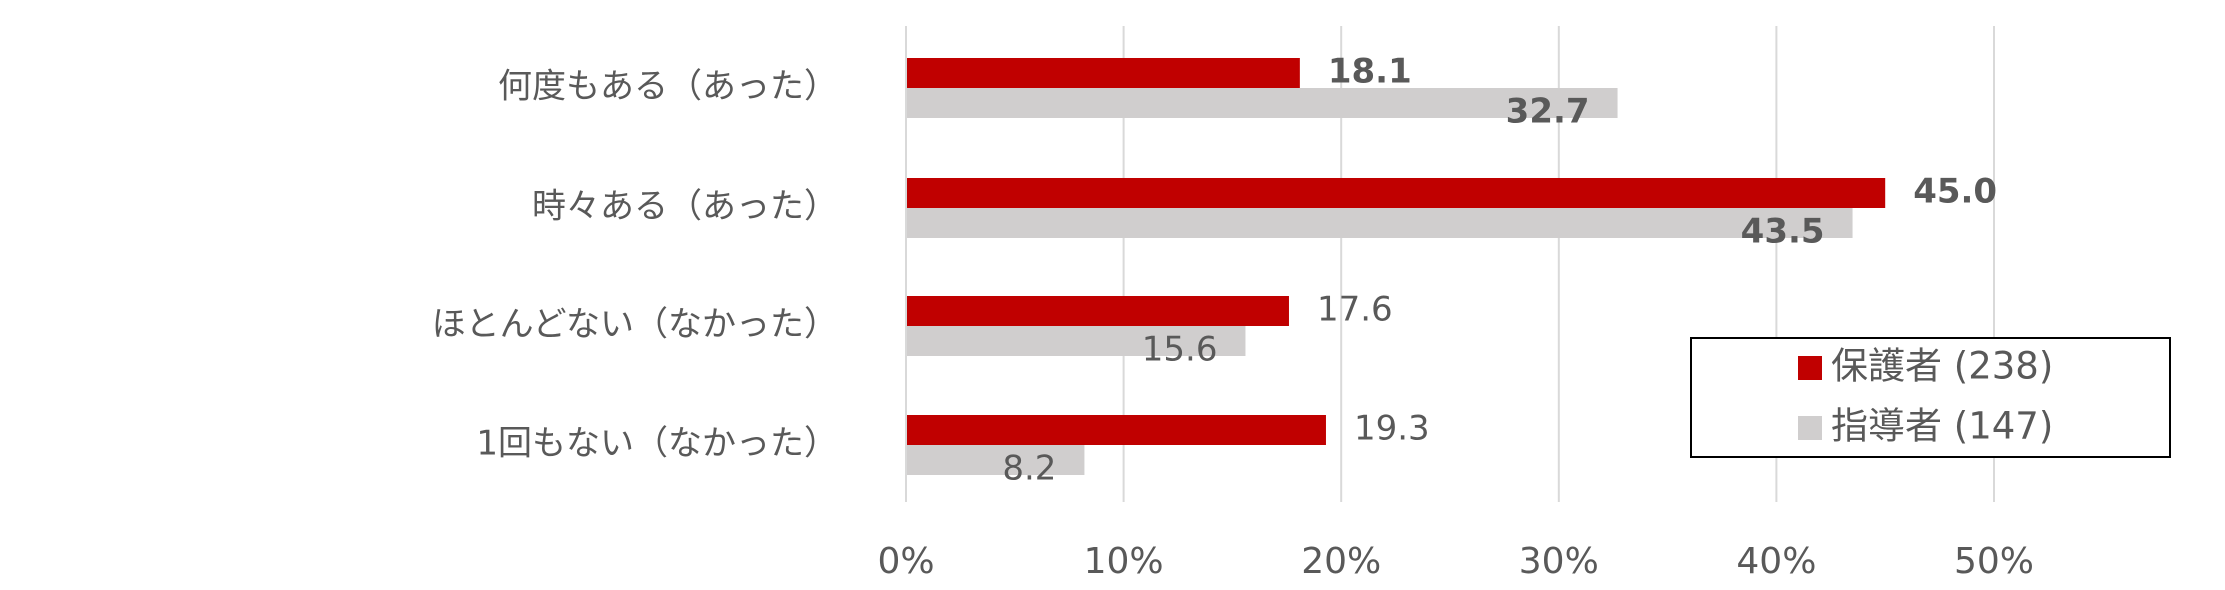 The height and width of the screenshot is (590, 2225). What do you see at coordinates (1942, 366) in the screenshot?
I see `legend-label: 保護者 (238)` at bounding box center [1942, 366].